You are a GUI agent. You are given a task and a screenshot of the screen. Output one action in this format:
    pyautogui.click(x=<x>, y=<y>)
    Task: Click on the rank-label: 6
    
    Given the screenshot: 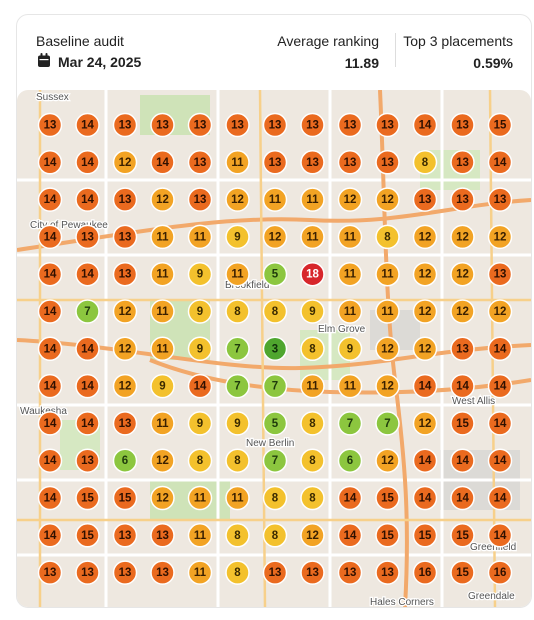 What is the action you would take?
    pyautogui.click(x=350, y=461)
    